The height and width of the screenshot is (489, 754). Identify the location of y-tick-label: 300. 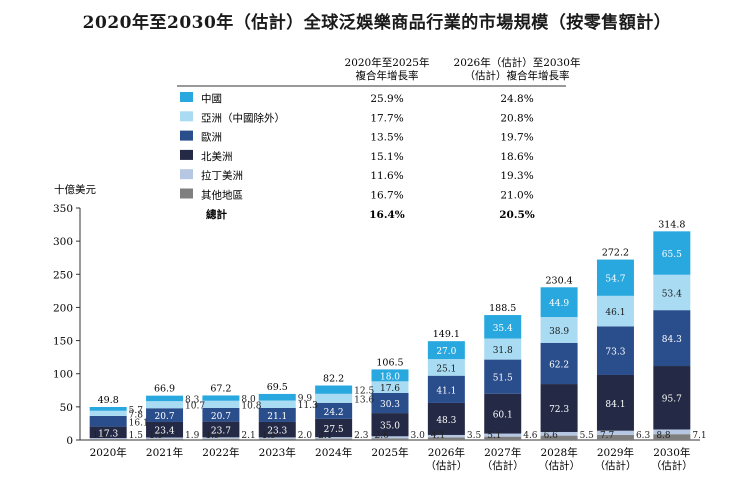
(63, 242).